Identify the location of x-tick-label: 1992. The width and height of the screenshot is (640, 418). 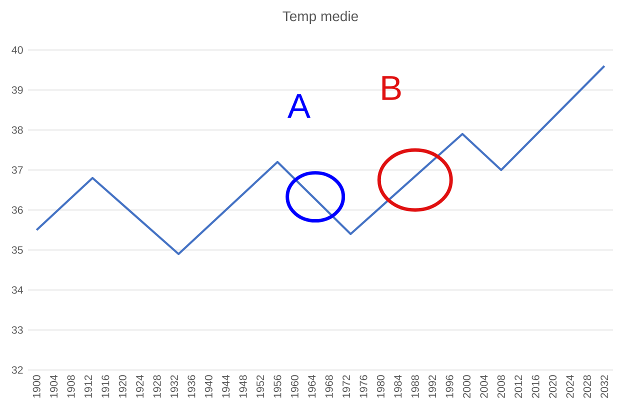
(432, 386).